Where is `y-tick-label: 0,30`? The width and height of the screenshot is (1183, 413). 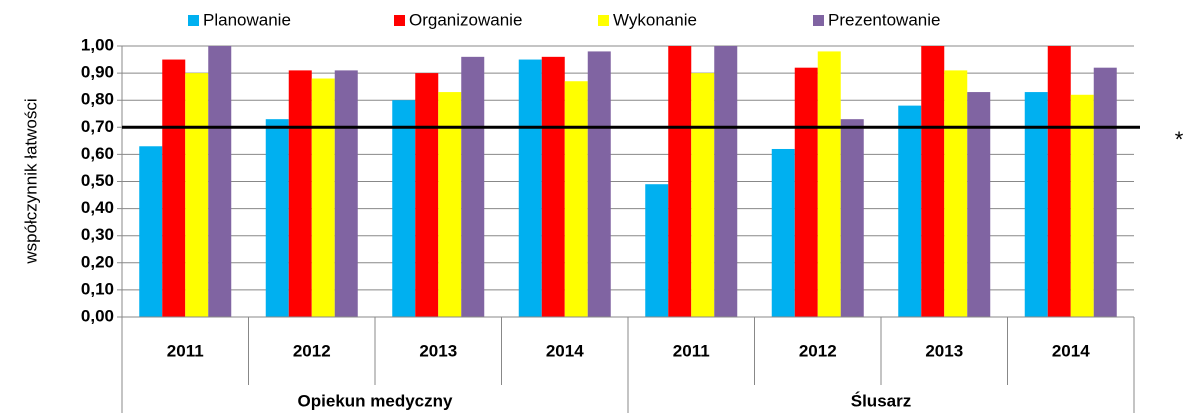
y-tick-label: 0,30 is located at coordinates (97, 234).